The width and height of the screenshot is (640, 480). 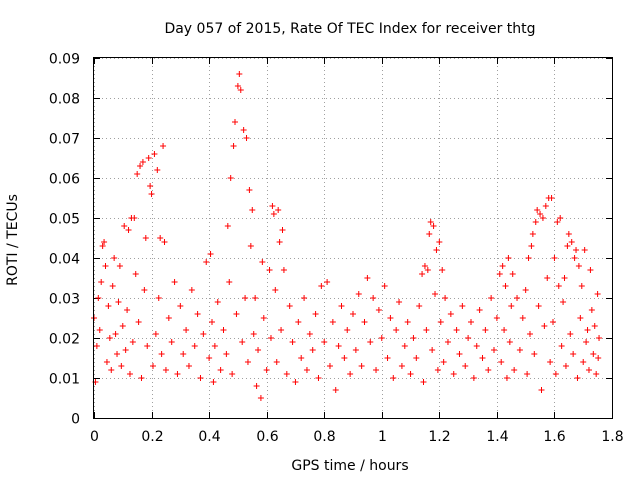 What do you see at coordinates (439, 437) in the screenshot?
I see `x-tick-label: 1.2` at bounding box center [439, 437].